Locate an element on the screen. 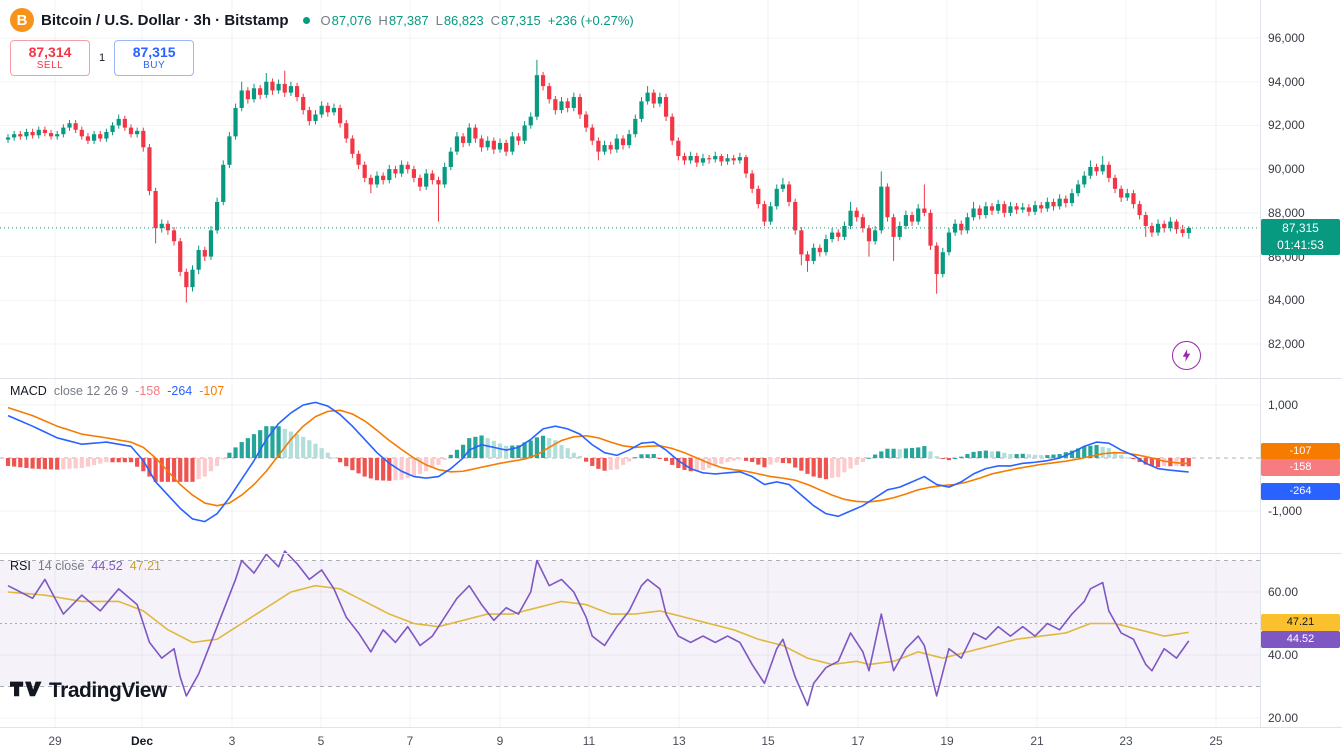 This screenshot has height=755, width=1342. price-axis-label: 84,000 is located at coordinates (1286, 300).